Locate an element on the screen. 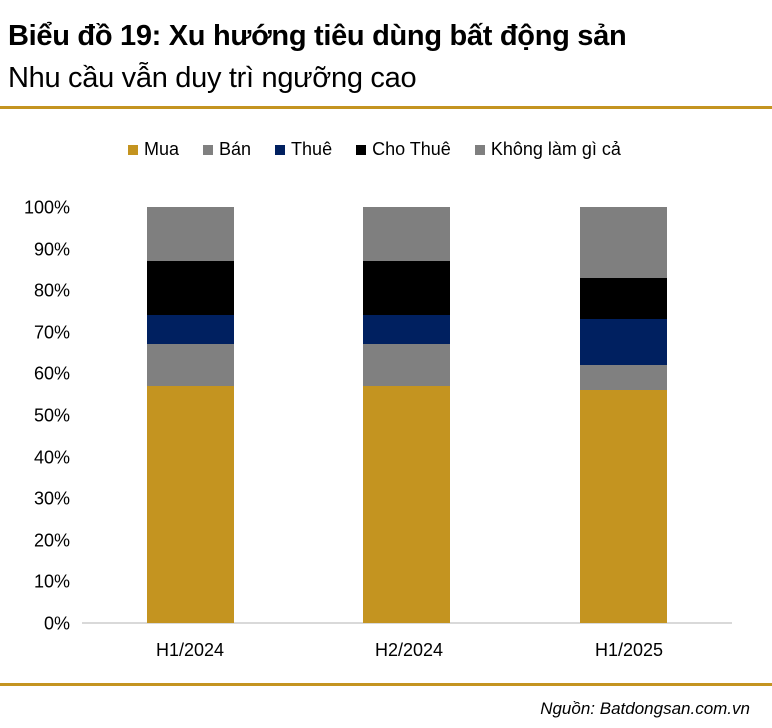 This screenshot has height=728, width=772. legend-swatch-ban-icon is located at coordinates (208, 149).